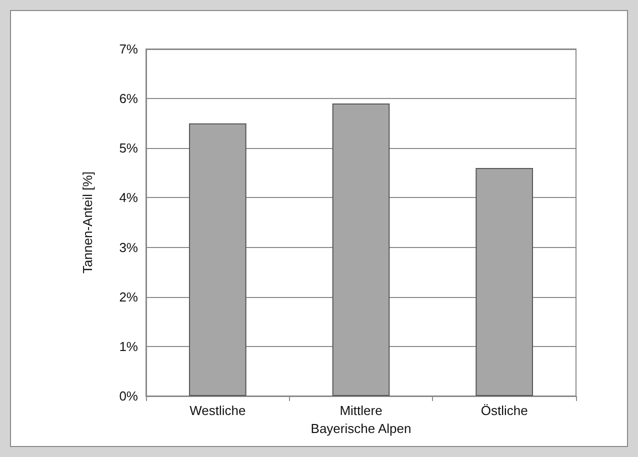 The width and height of the screenshot is (638, 457). Describe the element at coordinates (361, 410) in the screenshot. I see `x-tick-label: Mittlere` at that location.